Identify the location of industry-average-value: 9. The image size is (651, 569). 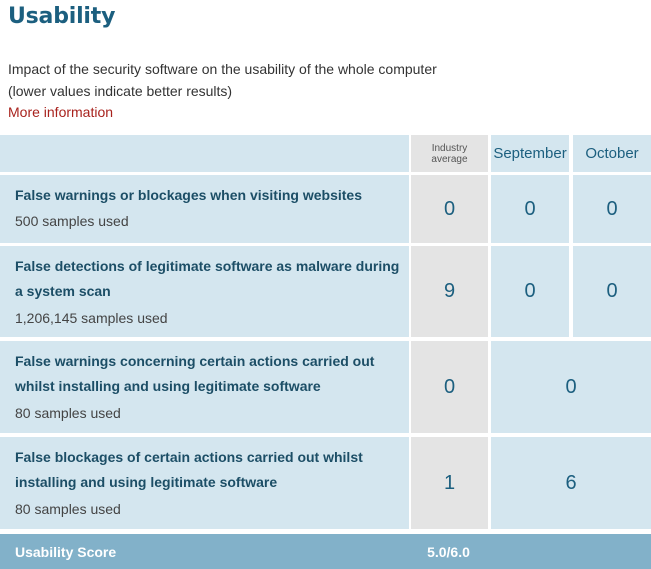
(449, 291).